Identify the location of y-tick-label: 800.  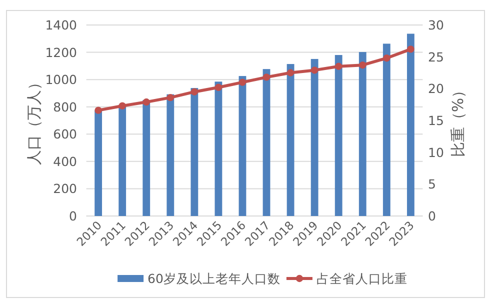
(65, 106).